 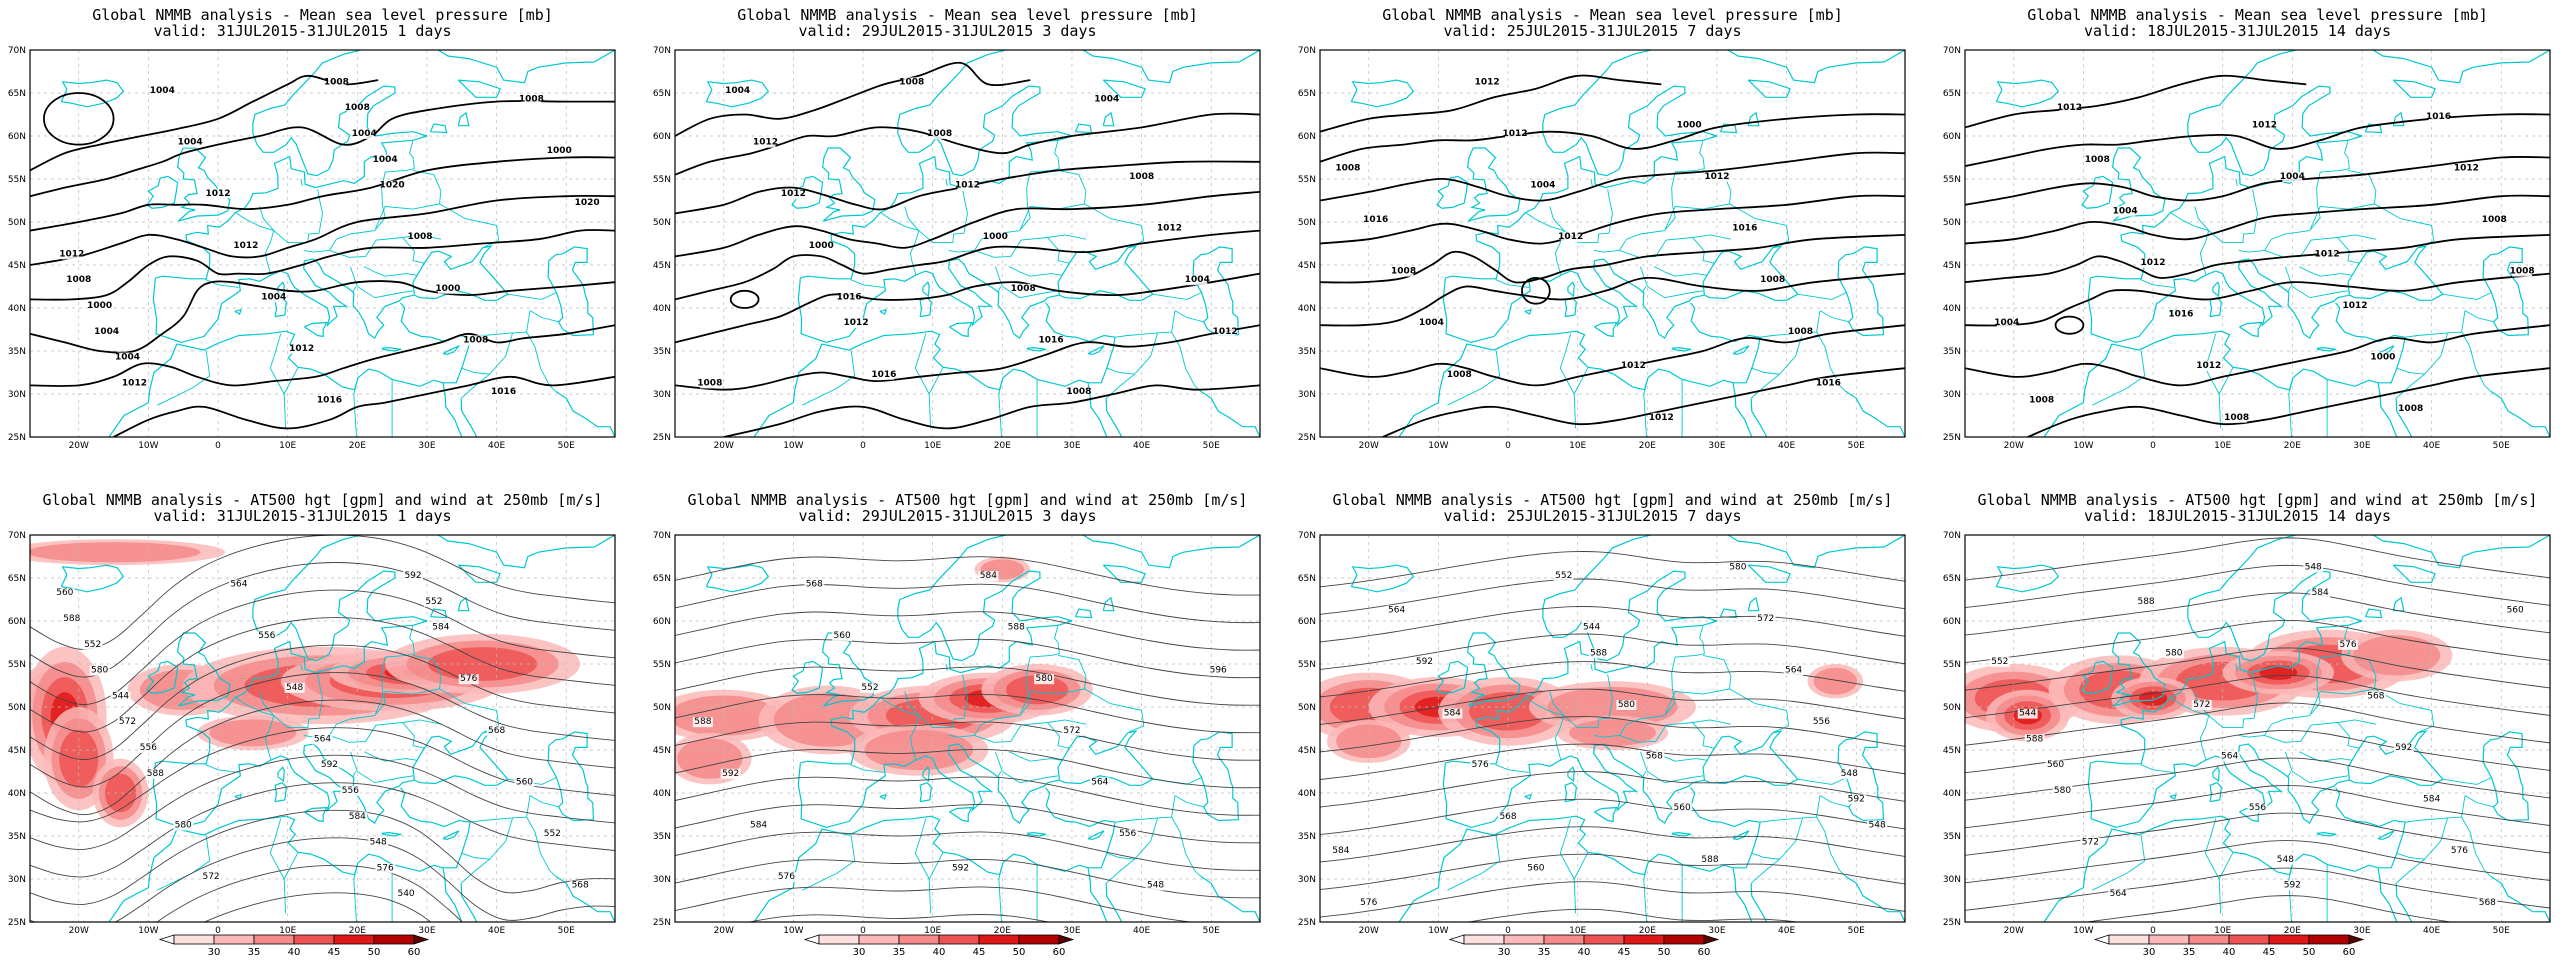 I want to click on contour-label: 1000, so click(x=995, y=237).